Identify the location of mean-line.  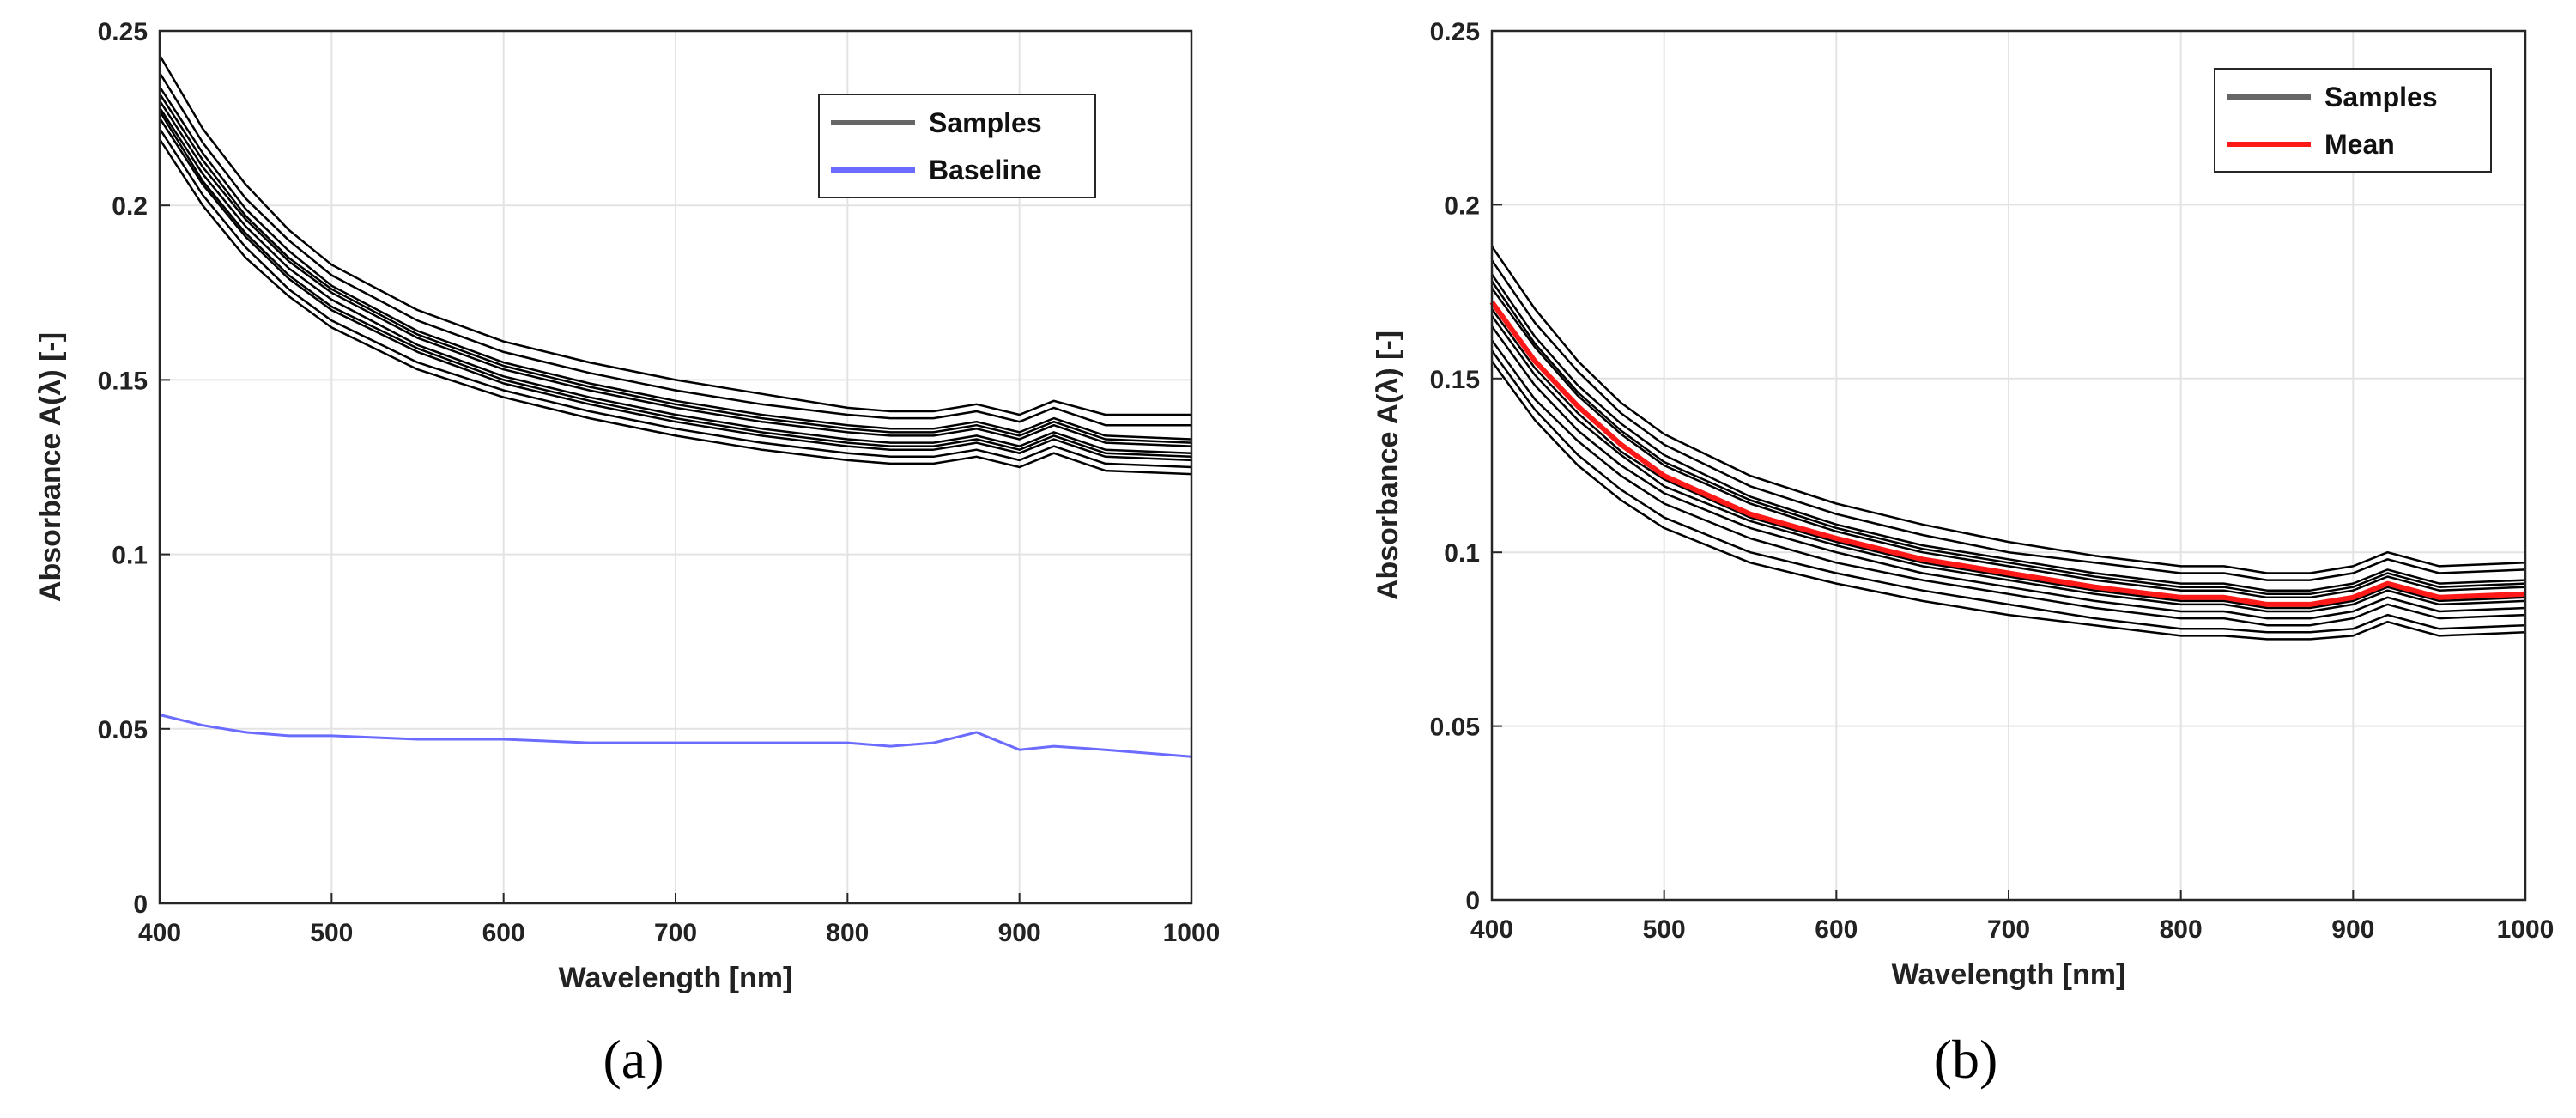
(2007, 453).